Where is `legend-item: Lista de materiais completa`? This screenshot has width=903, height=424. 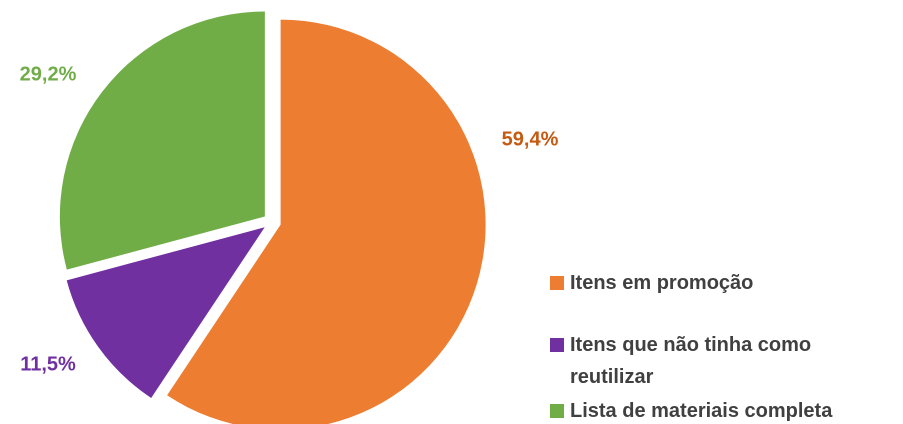
legend-item: Lista de materiais completa is located at coordinates (725, 409).